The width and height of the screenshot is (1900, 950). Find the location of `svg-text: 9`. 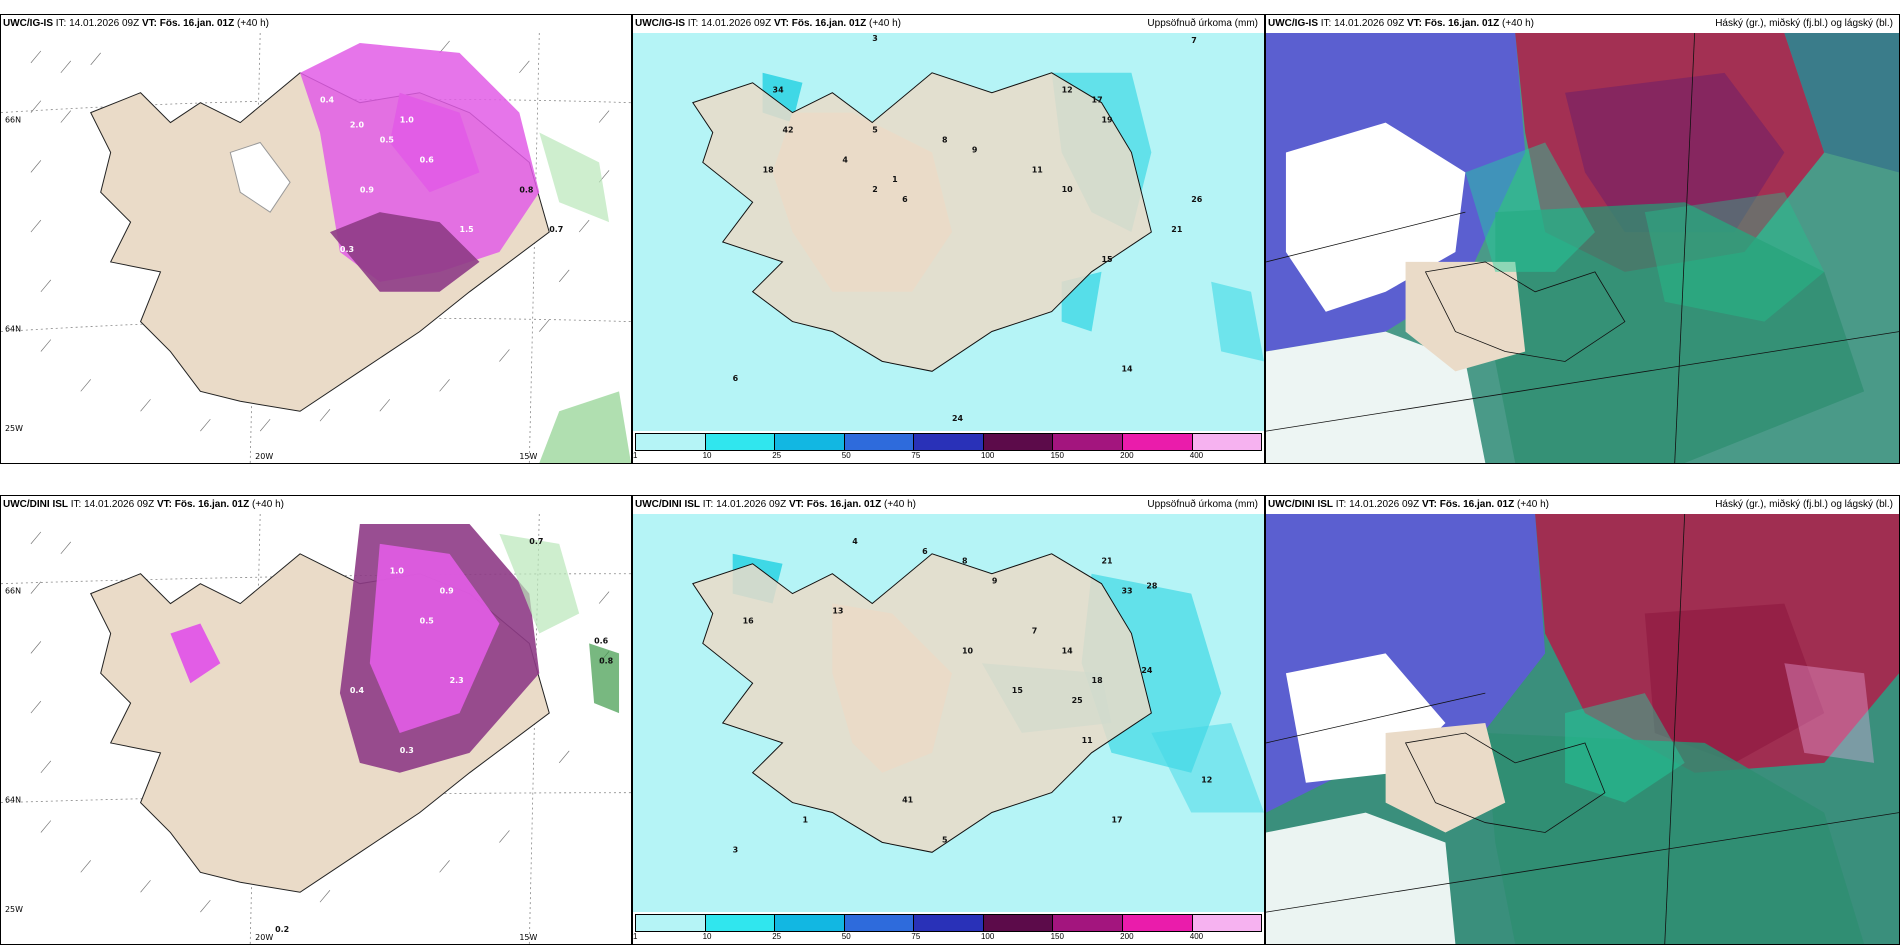

svg-text: 9 is located at coordinates (995, 581).